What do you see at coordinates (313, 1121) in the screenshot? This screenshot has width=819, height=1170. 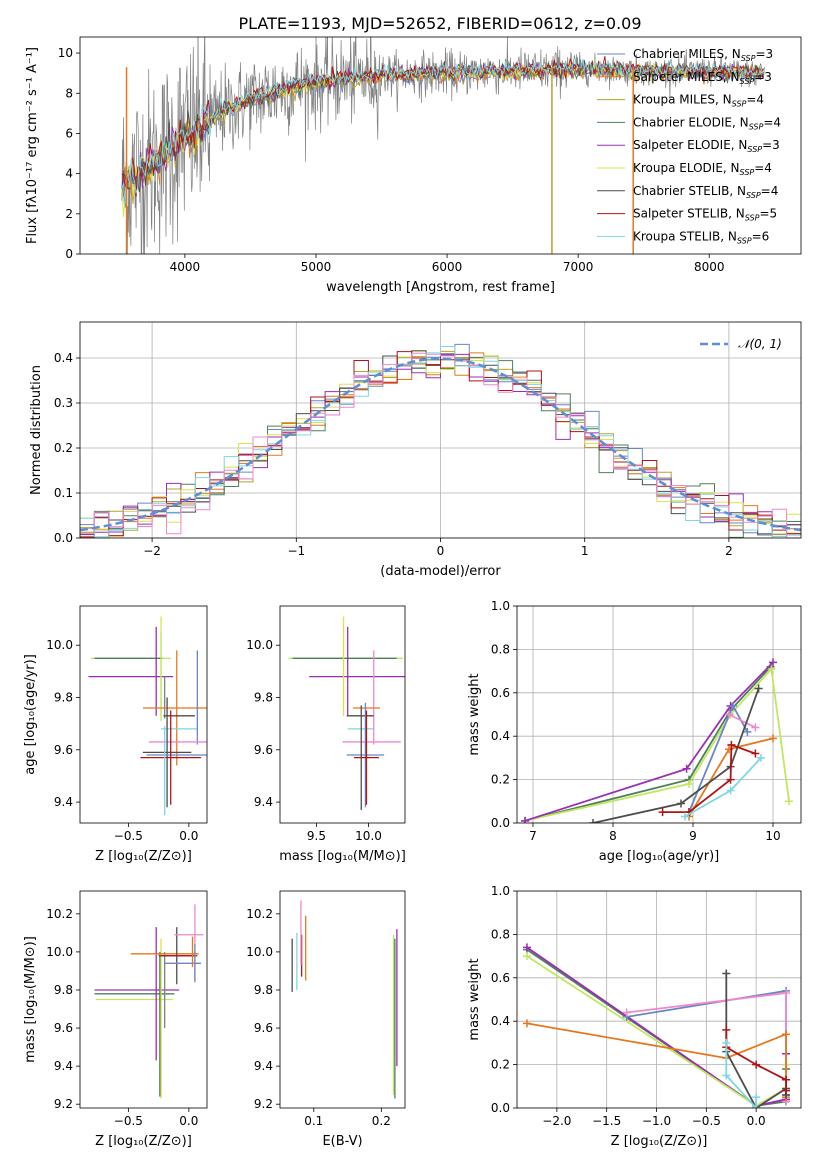 I see `x-tick-label: 0.1` at bounding box center [313, 1121].